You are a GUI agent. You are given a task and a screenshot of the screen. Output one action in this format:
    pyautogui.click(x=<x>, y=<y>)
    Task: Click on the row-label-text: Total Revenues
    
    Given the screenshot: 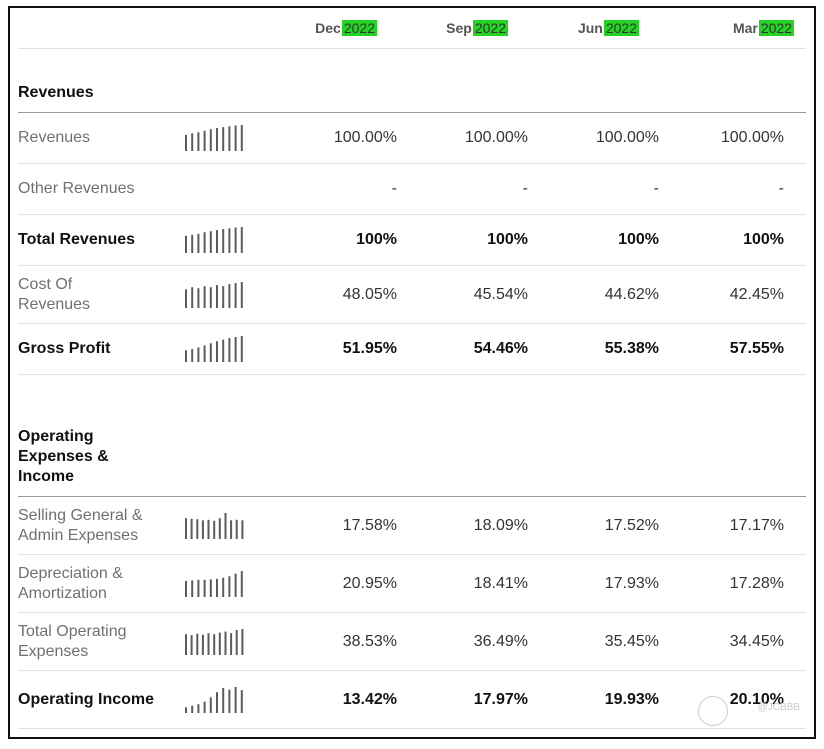 What is the action you would take?
    pyautogui.click(x=77, y=239)
    